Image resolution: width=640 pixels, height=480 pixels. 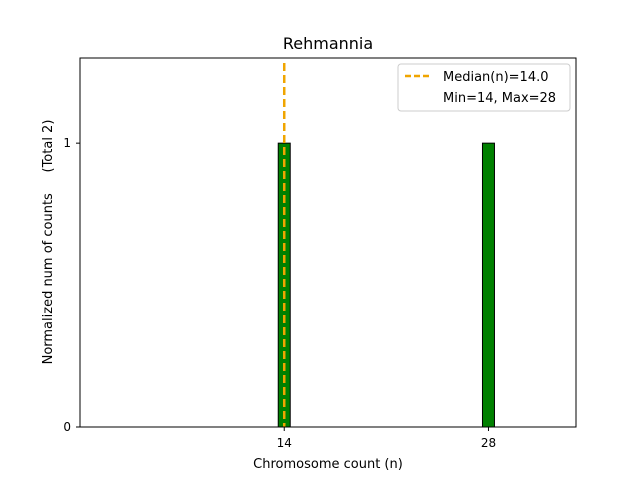 I want to click on y-tick-label-1: 1, so click(x=67, y=143).